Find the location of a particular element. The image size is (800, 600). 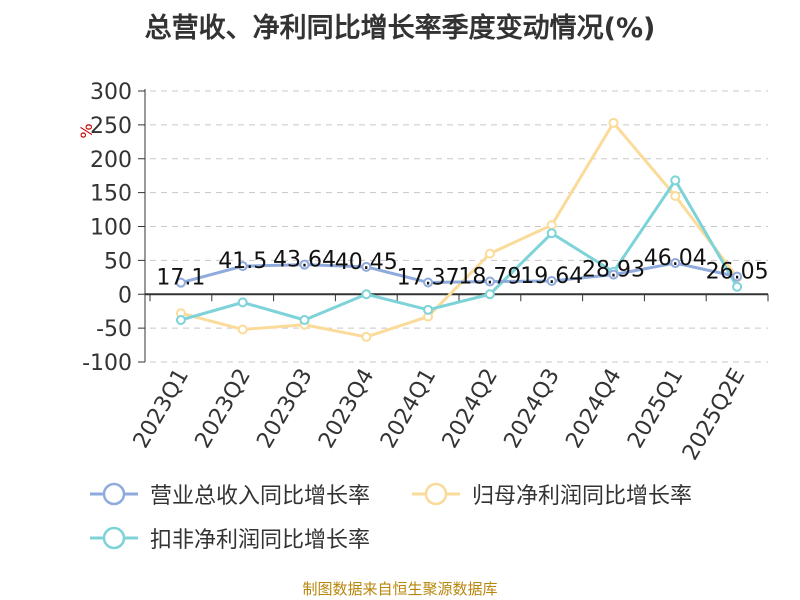

y-tick-label: -50 is located at coordinates (114, 329).